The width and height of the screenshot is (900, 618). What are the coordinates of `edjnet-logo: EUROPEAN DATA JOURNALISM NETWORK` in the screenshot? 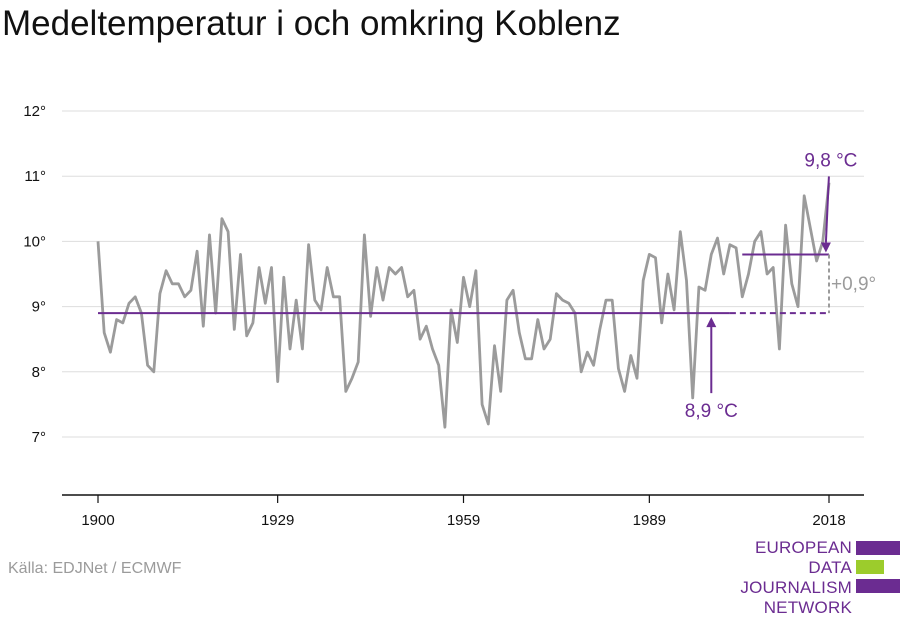 It's located at (800, 577).